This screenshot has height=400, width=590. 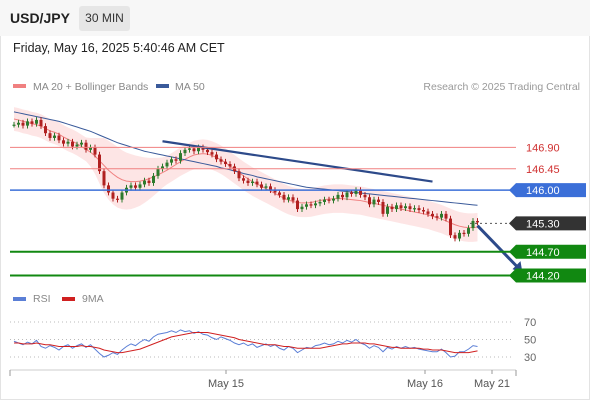 What do you see at coordinates (104, 18) in the screenshot?
I see `timeframe-button: 30 MIN` at bounding box center [104, 18].